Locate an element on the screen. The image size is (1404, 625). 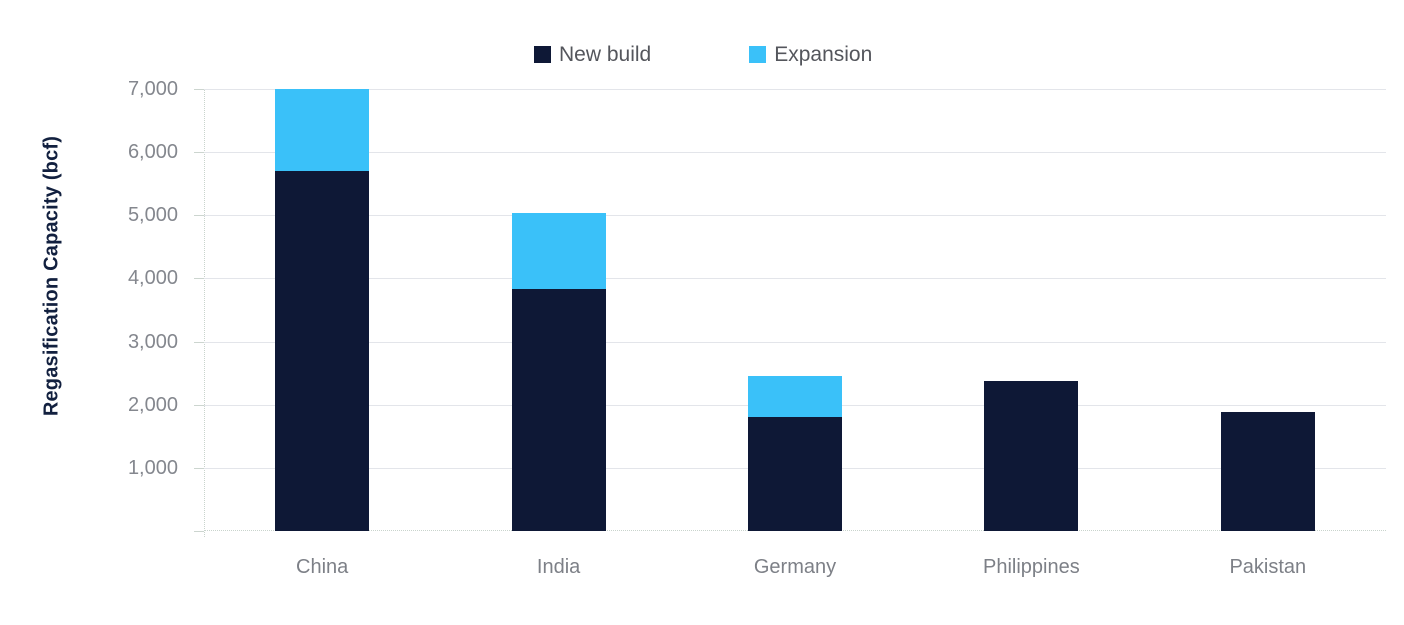
legend: New build Expansion is located at coordinates (703, 54).